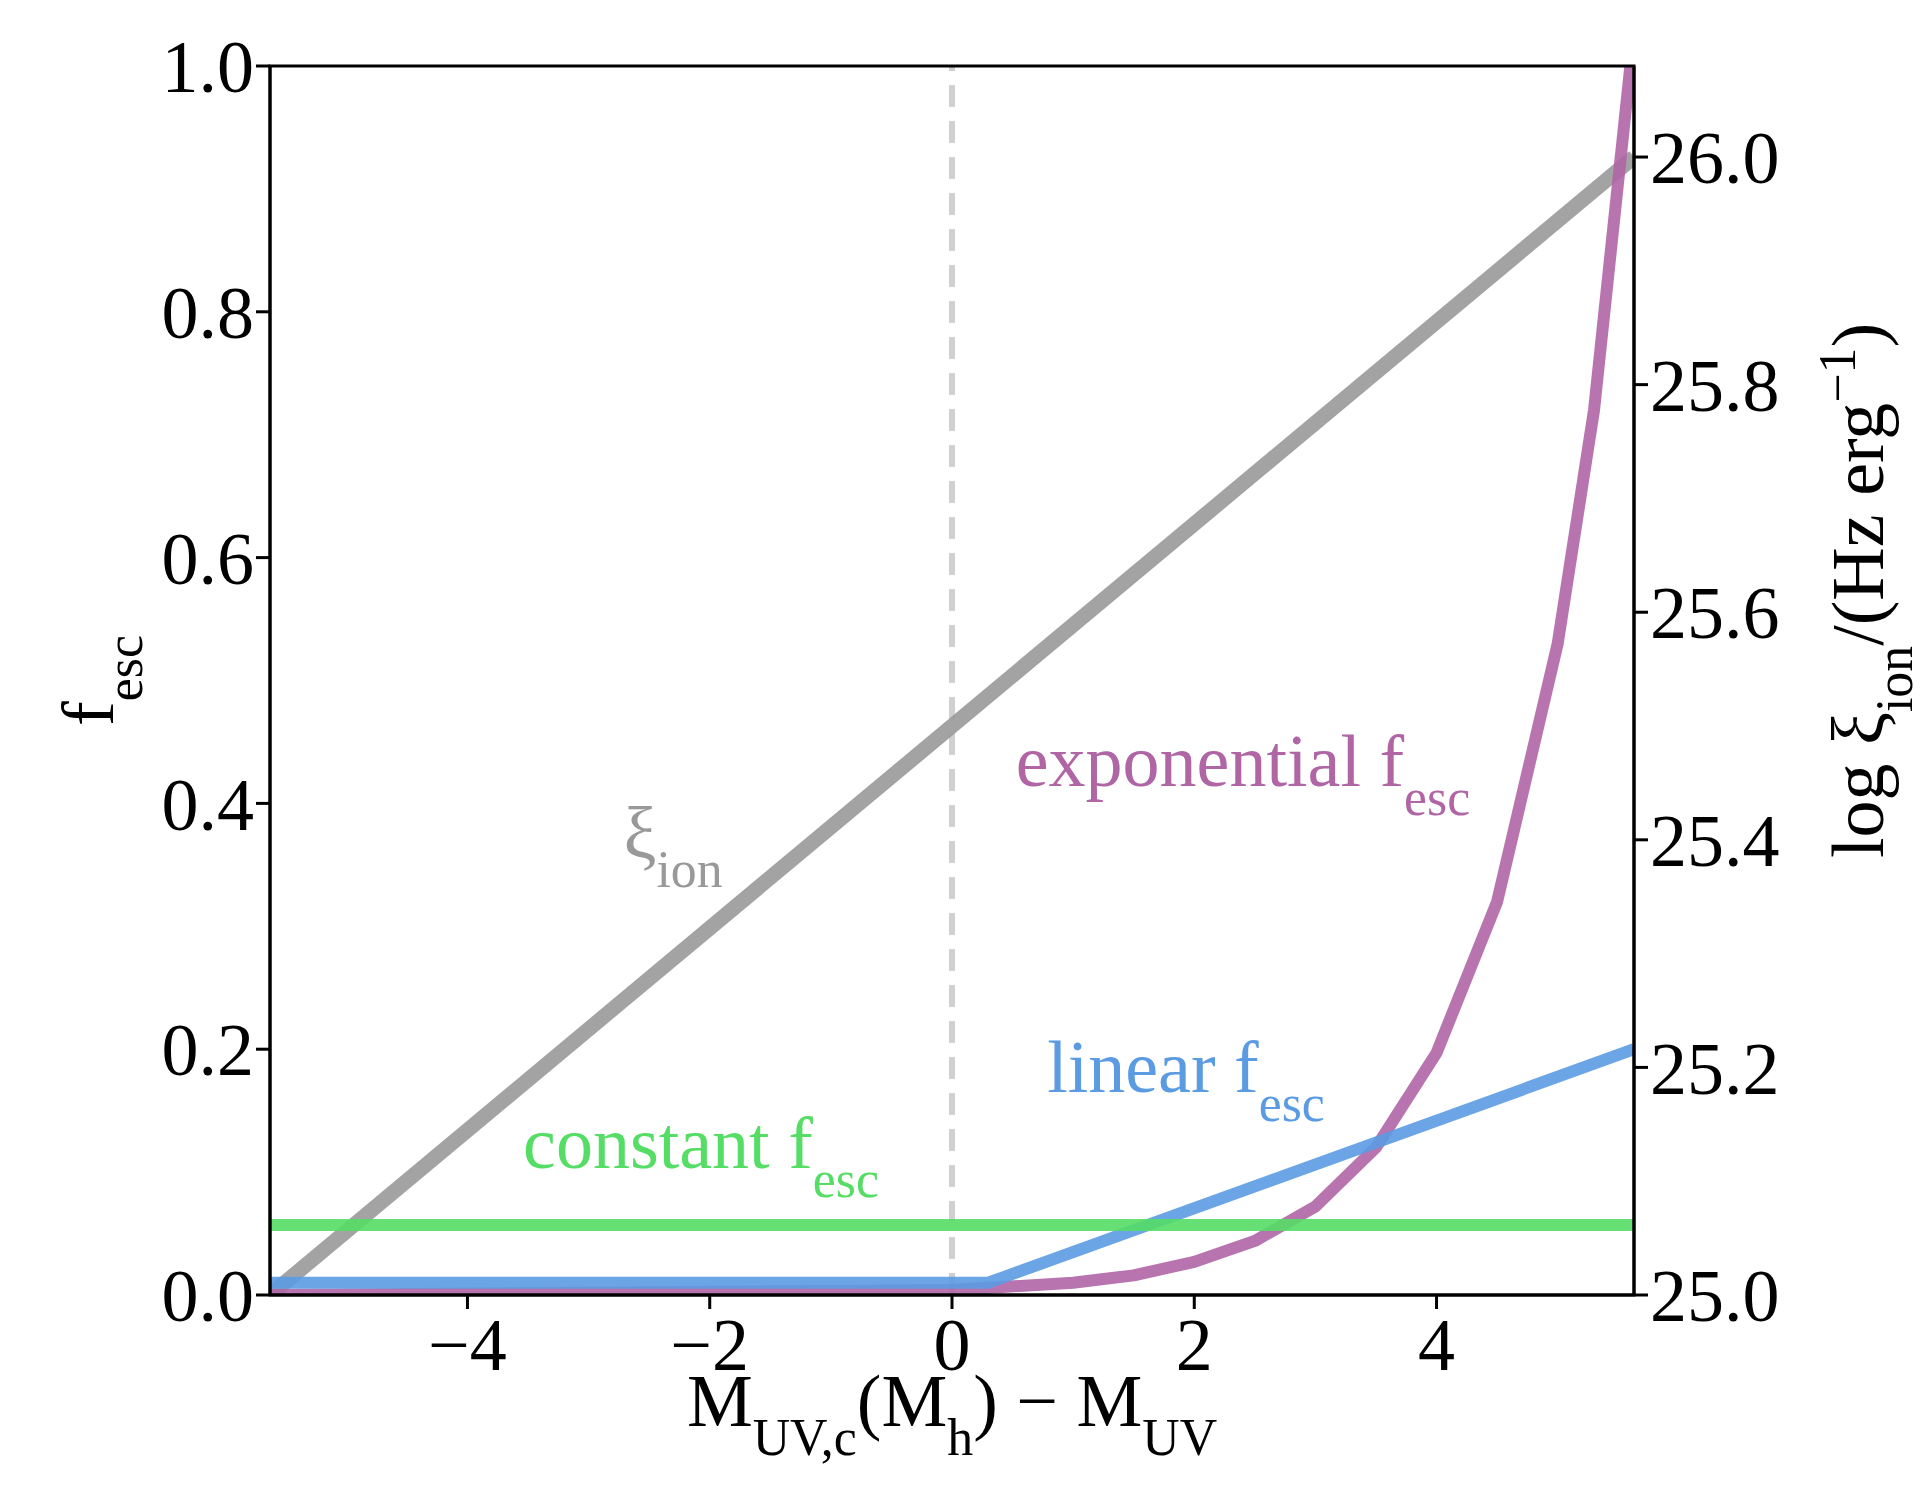 The width and height of the screenshot is (1931, 1487). What do you see at coordinates (207, 313) in the screenshot?
I see `y-tick-label: 0.8` at bounding box center [207, 313].